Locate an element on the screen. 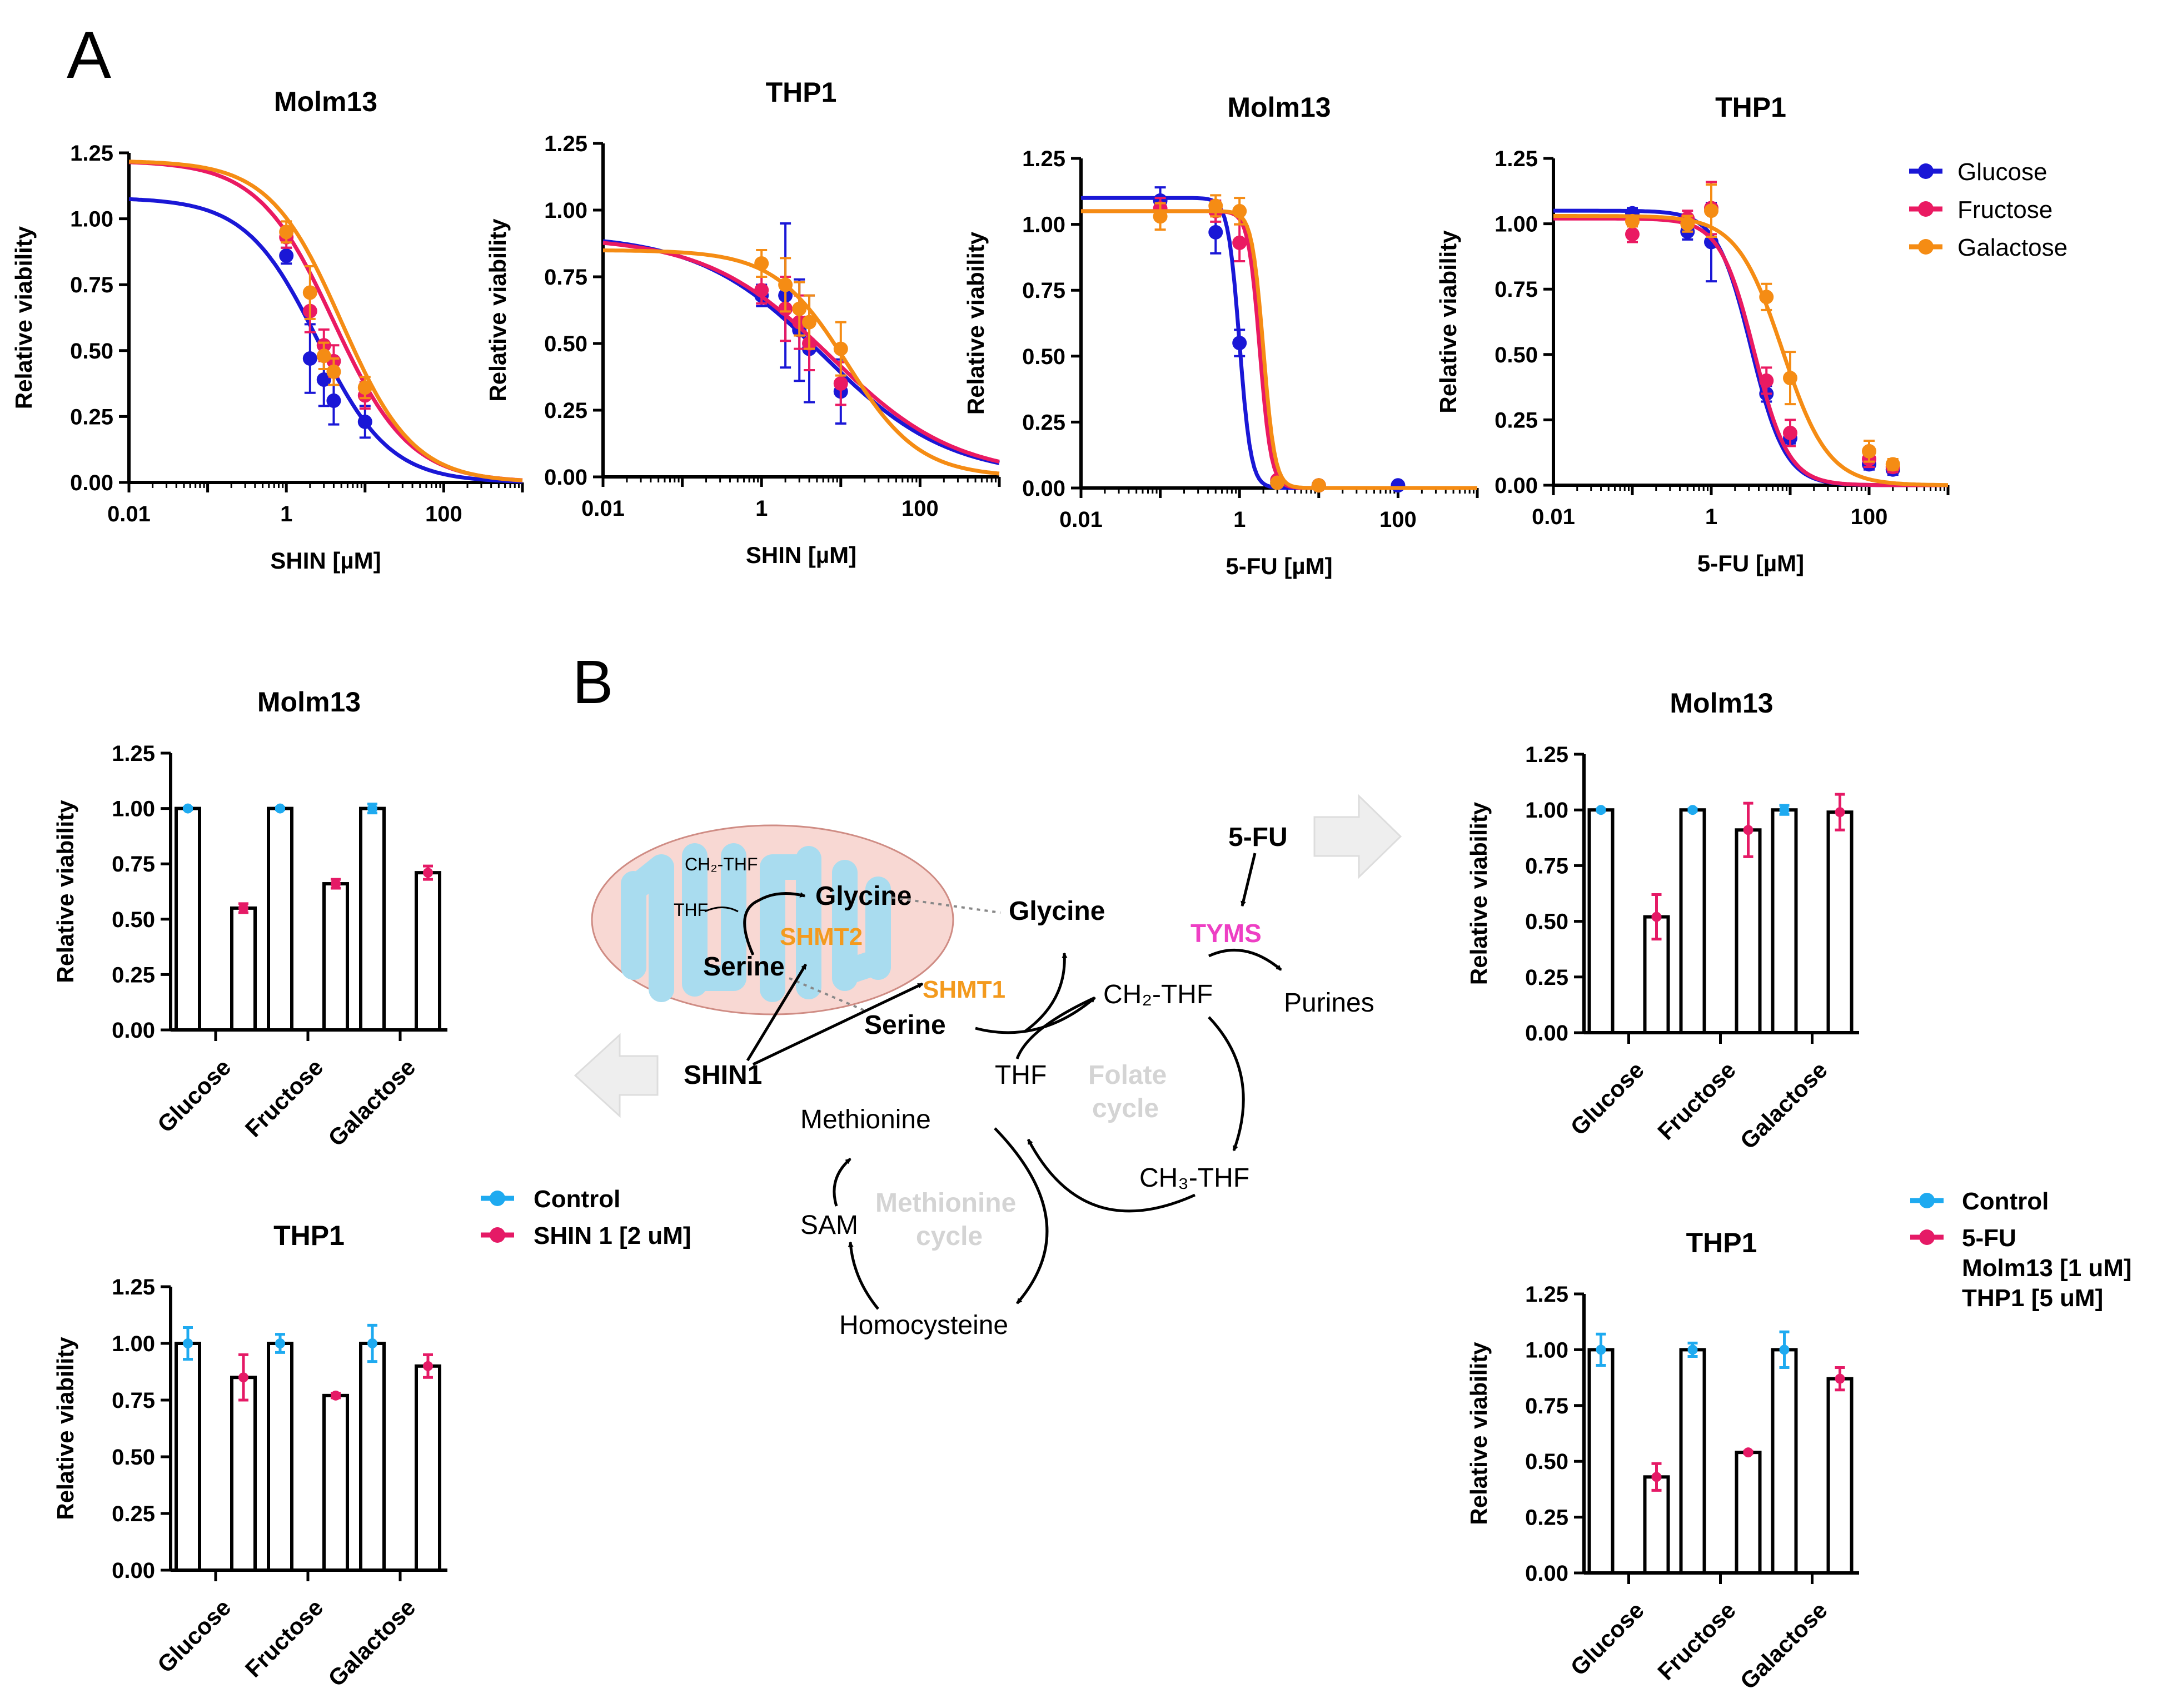 The image size is (2167, 1708). curve-chart-2-galactose-point is located at coordinates (841, 349).